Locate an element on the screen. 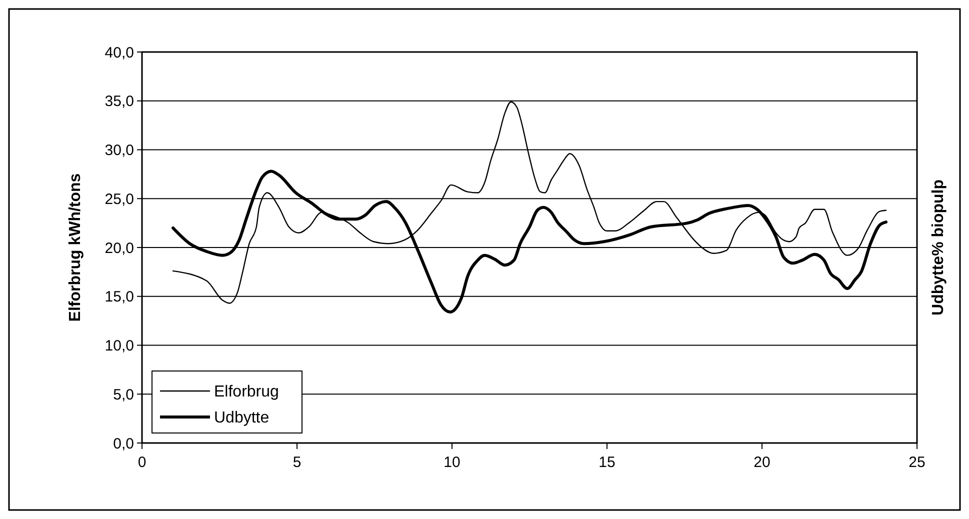 Image resolution: width=969 pixels, height=519 pixels. y-tick-label: 25,0 is located at coordinates (119, 199).